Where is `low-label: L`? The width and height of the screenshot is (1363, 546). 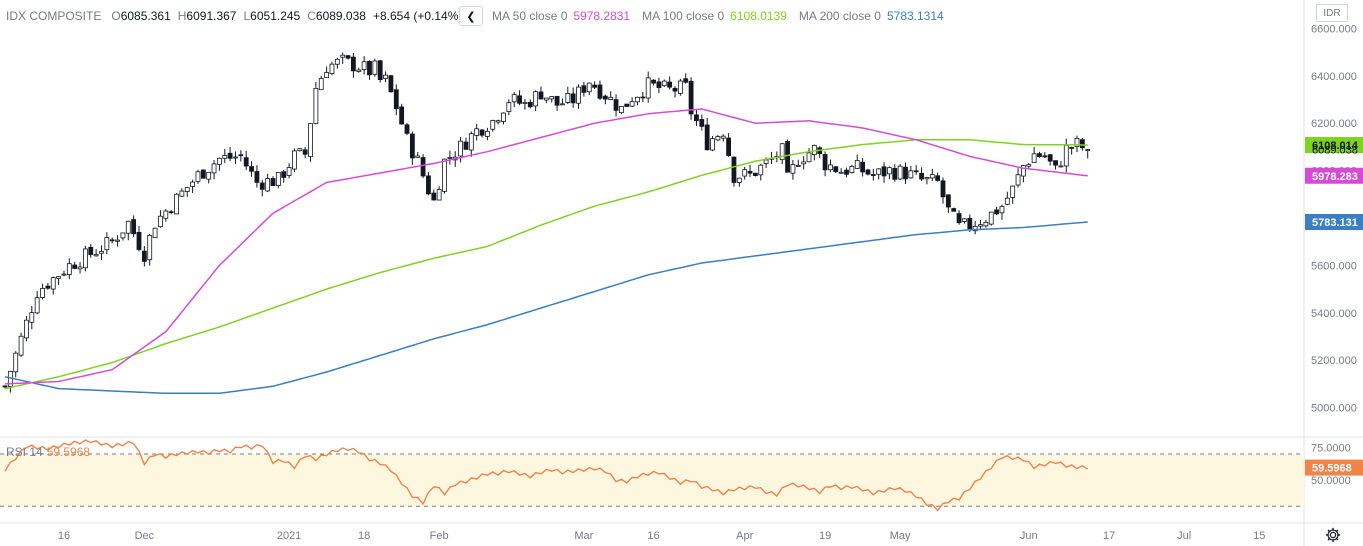 low-label: L is located at coordinates (247, 16).